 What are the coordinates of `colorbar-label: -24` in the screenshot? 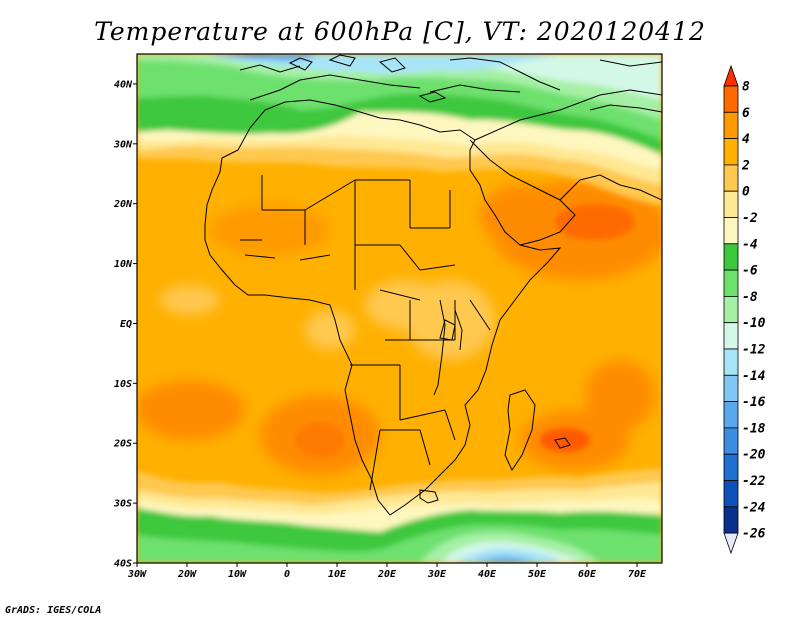 It's located at (754, 507).